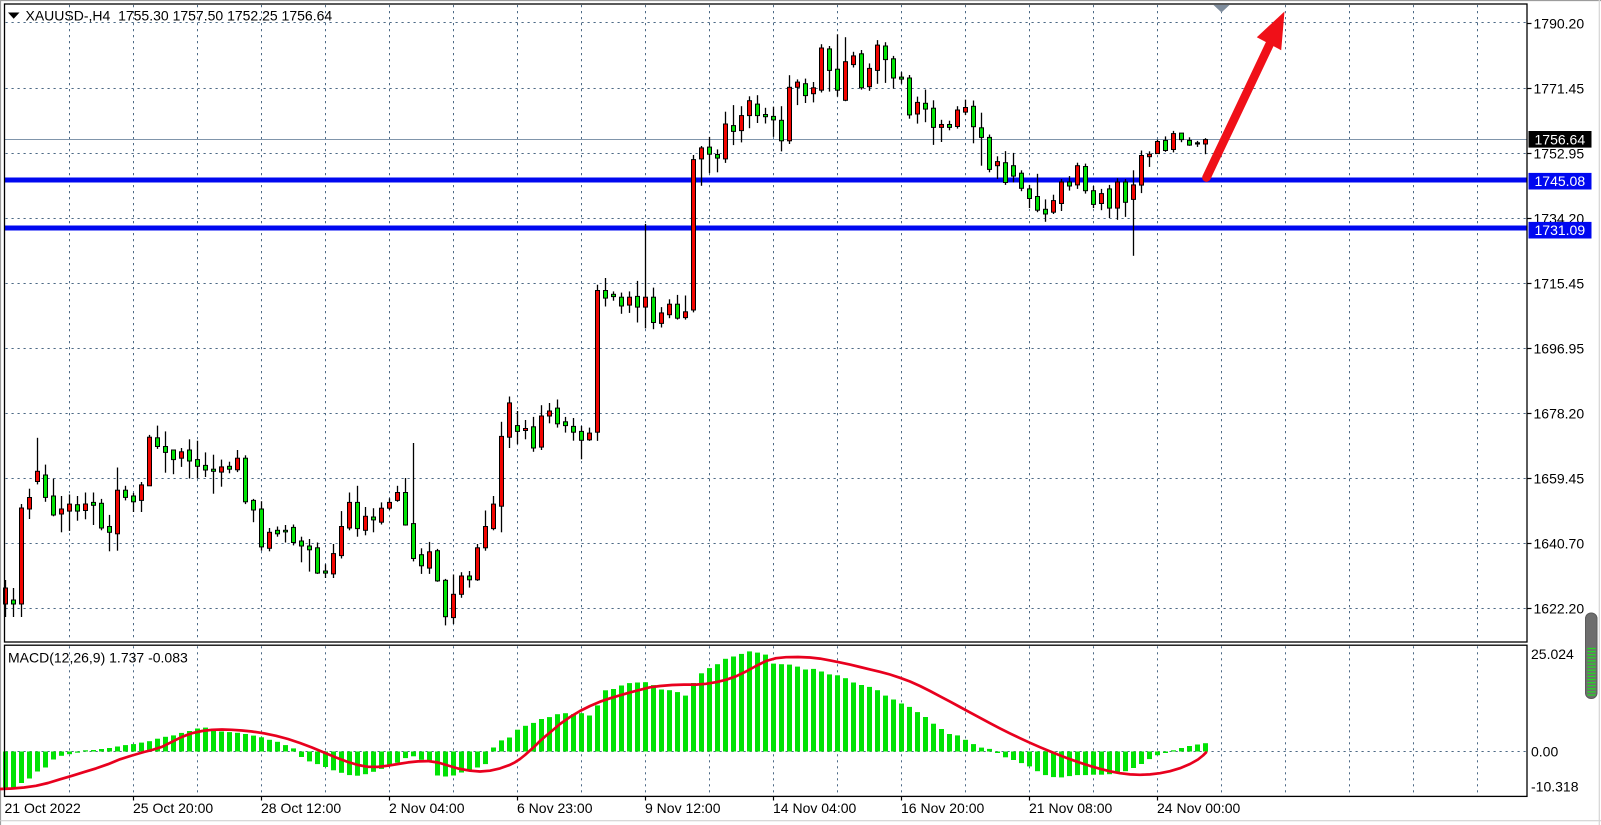  What do you see at coordinates (1559, 479) in the screenshot?
I see `svg-text: 1659.45` at bounding box center [1559, 479].